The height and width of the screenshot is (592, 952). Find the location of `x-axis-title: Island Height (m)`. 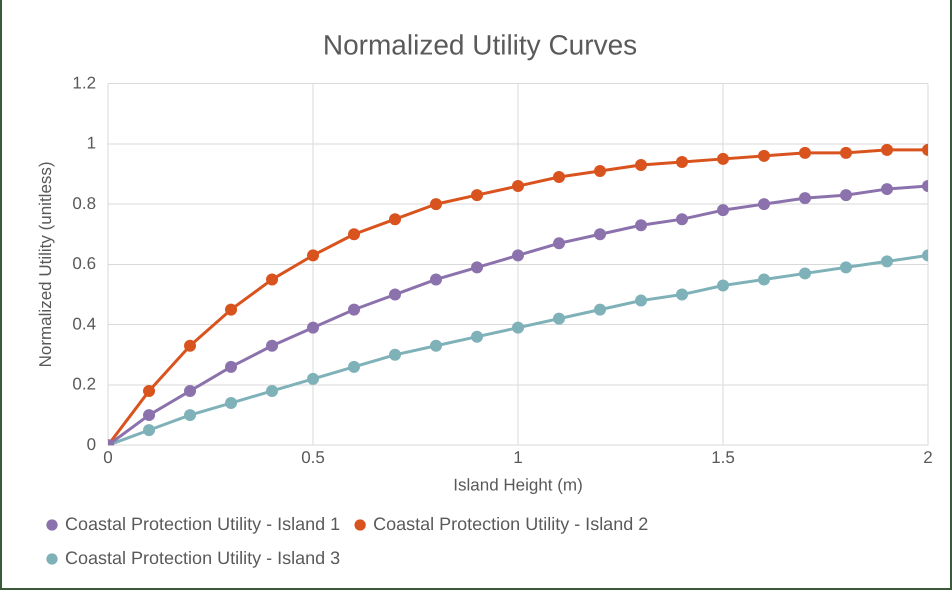

x-axis-title: Island Height (m) is located at coordinates (518, 484).